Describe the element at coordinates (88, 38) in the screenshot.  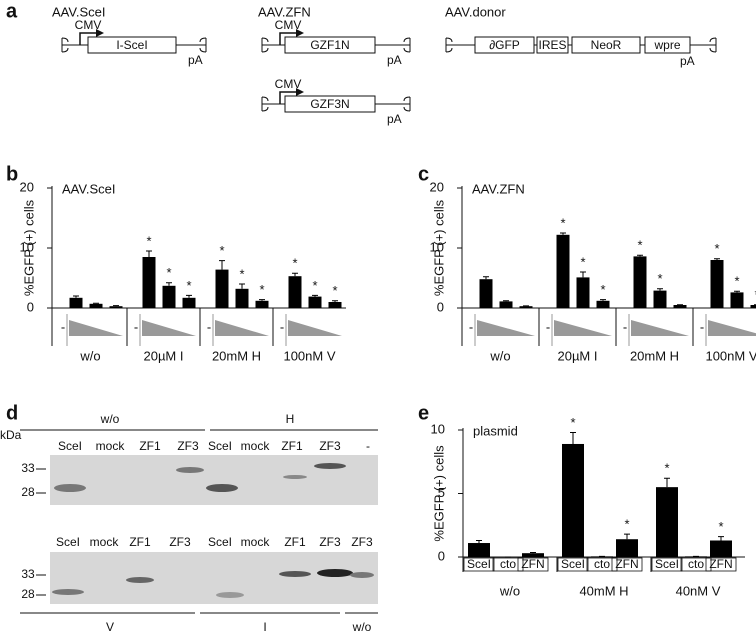
I see `promoter-arrow` at that location.